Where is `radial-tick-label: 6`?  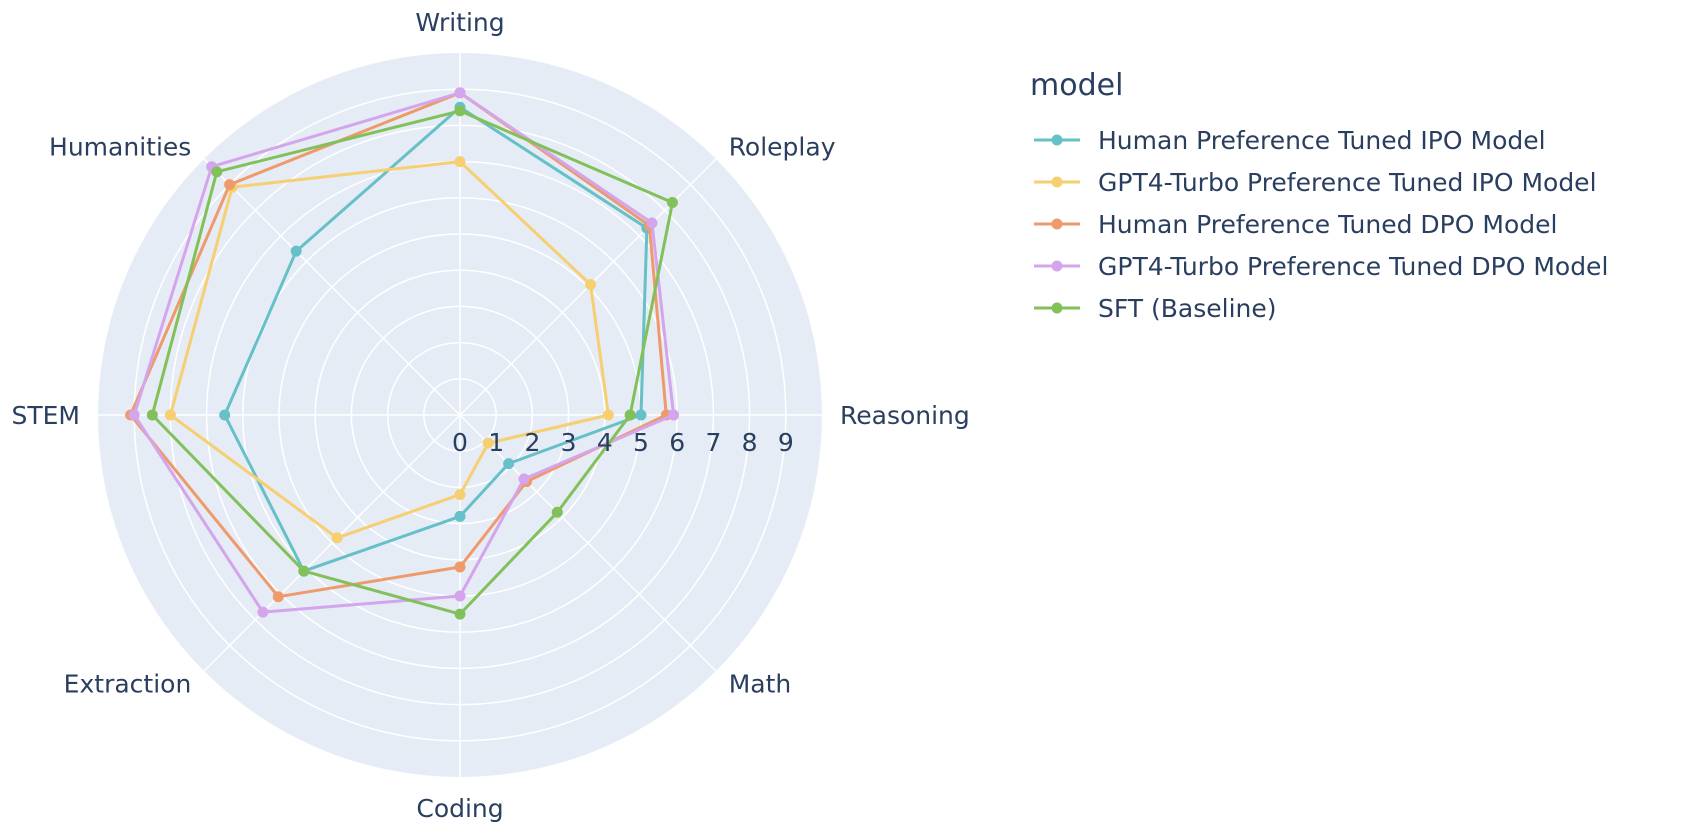 radial-tick-label: 6 is located at coordinates (677, 442).